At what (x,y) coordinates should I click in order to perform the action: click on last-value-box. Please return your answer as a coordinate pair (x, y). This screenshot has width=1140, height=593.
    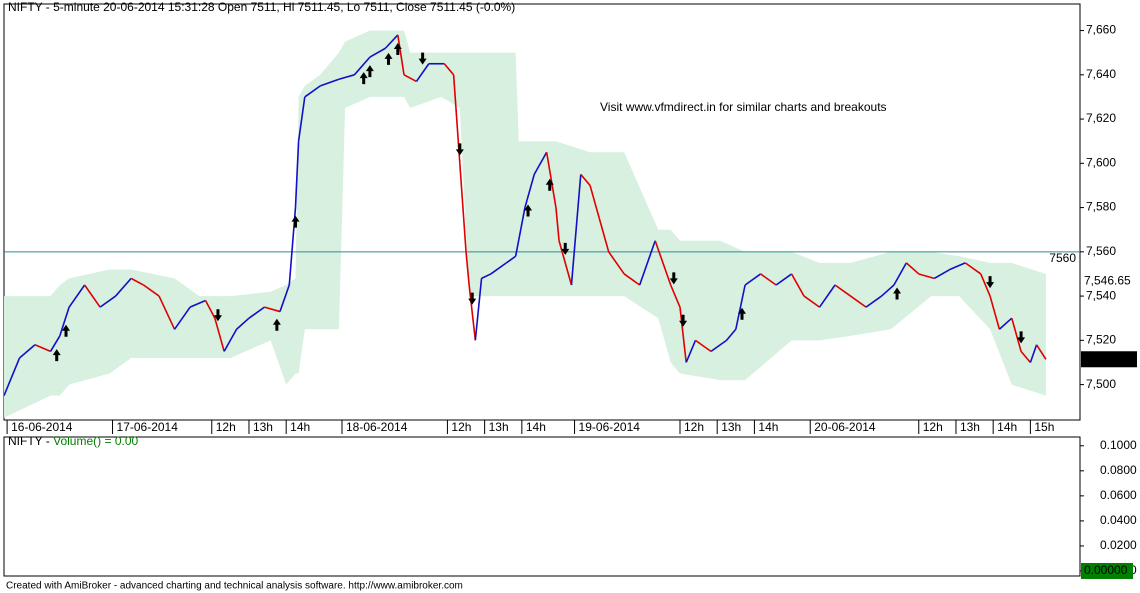
    Looking at the image, I should click on (1107, 570).